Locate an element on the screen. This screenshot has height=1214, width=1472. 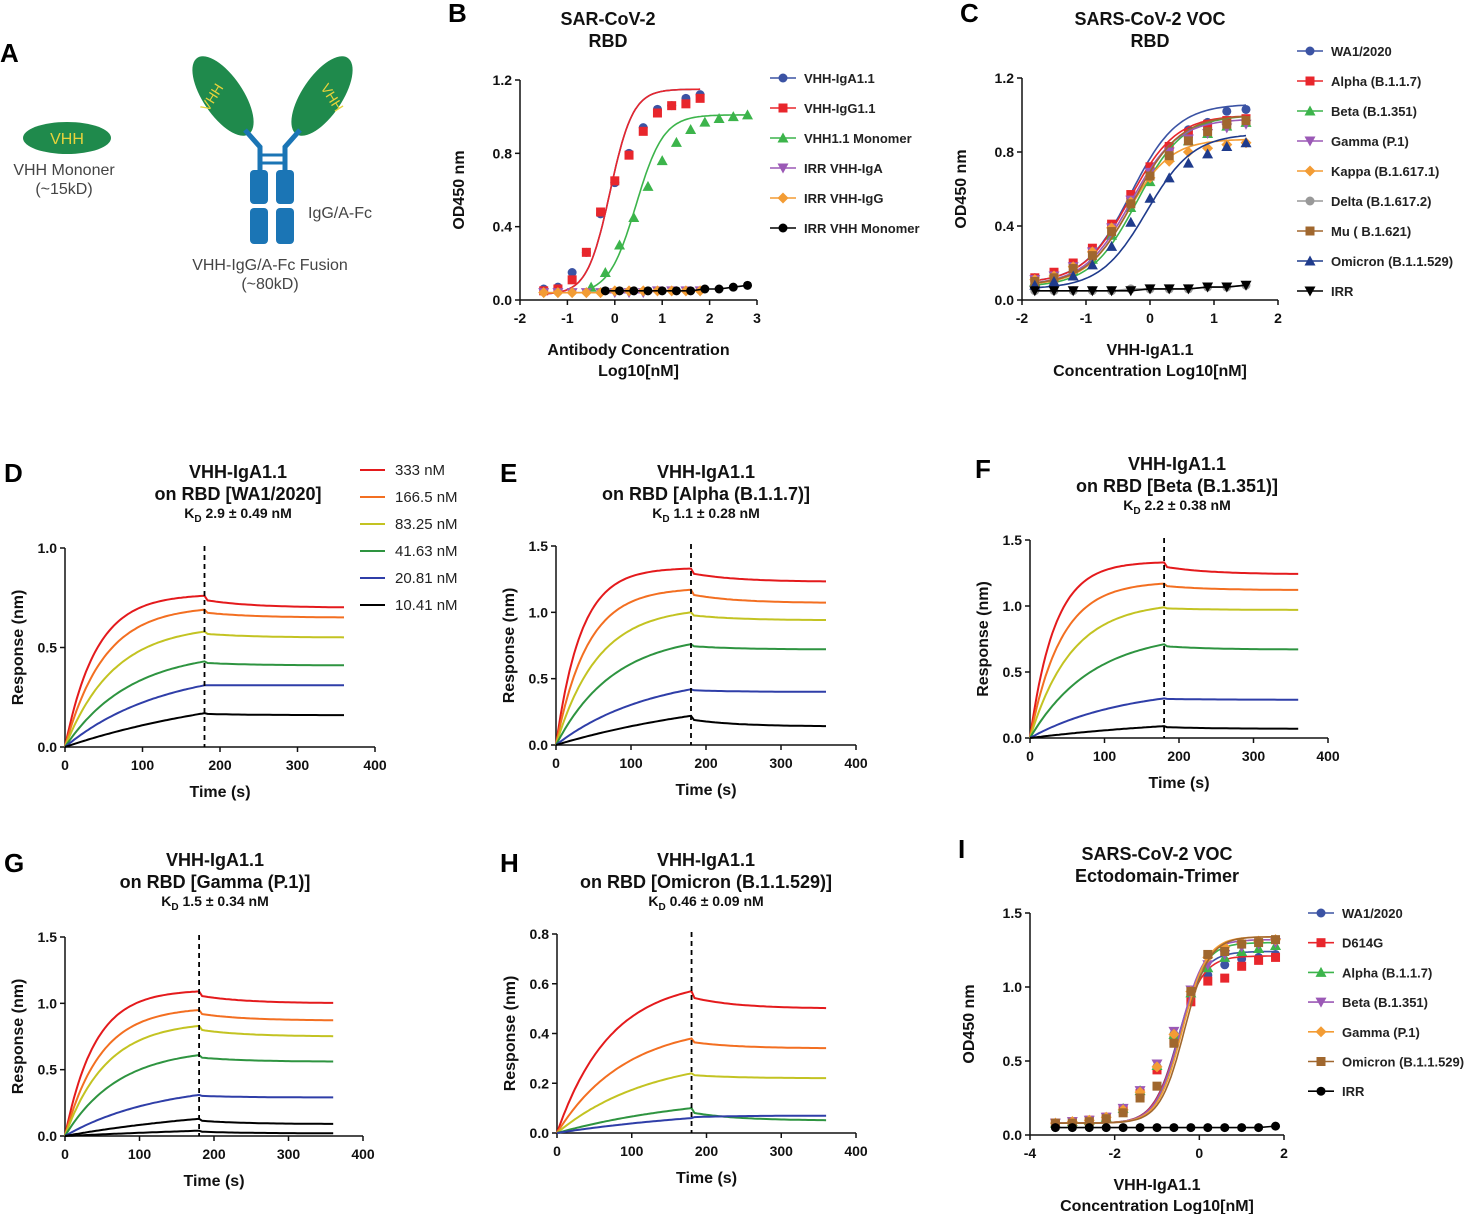
y-tick-label: 0.4 is located at coordinates (503, 227).